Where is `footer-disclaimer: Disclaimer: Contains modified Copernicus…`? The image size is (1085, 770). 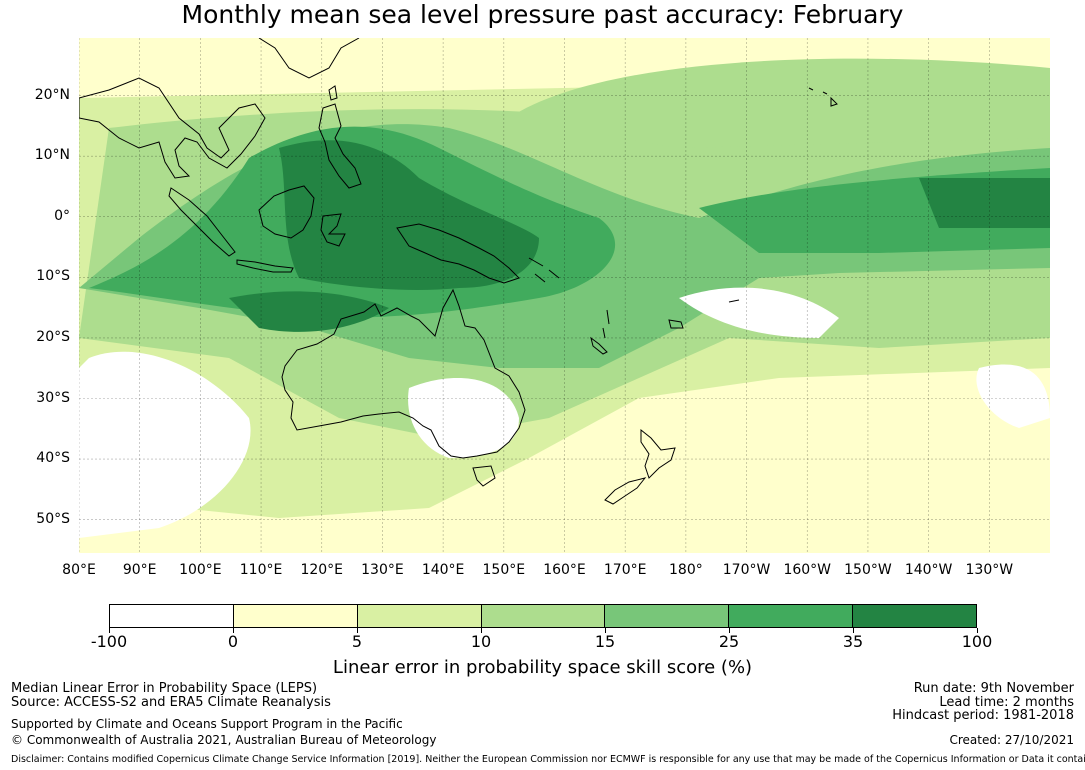
footer-disclaimer: Disclaimer: Contains modified Copernicus… is located at coordinates (548, 759).